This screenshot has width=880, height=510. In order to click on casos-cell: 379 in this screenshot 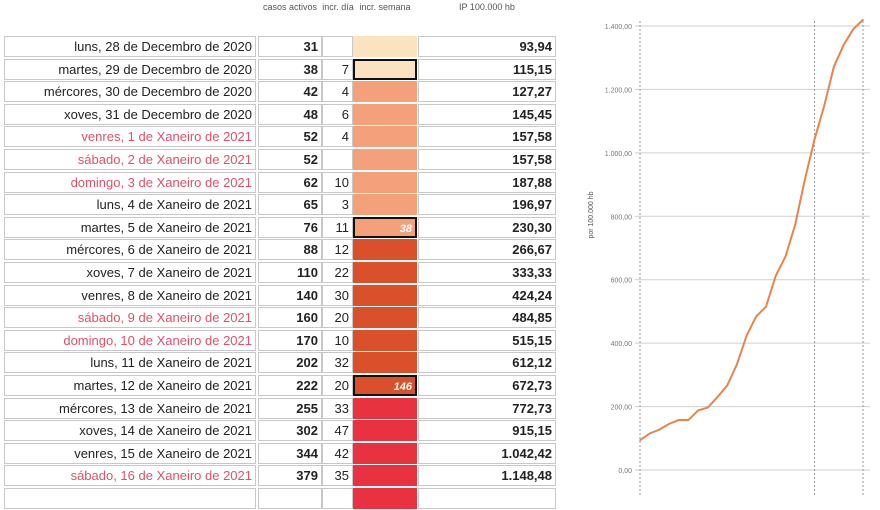, I will do `click(290, 476)`.